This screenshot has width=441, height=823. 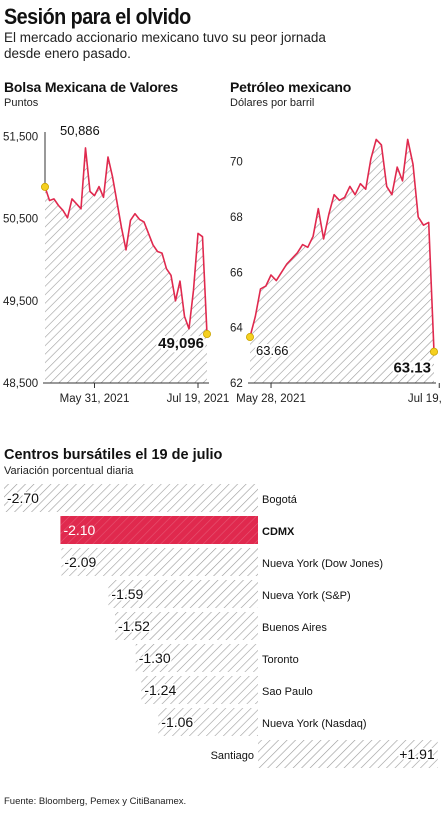 I want to click on bar-value-label: -1.24, so click(x=160, y=690).